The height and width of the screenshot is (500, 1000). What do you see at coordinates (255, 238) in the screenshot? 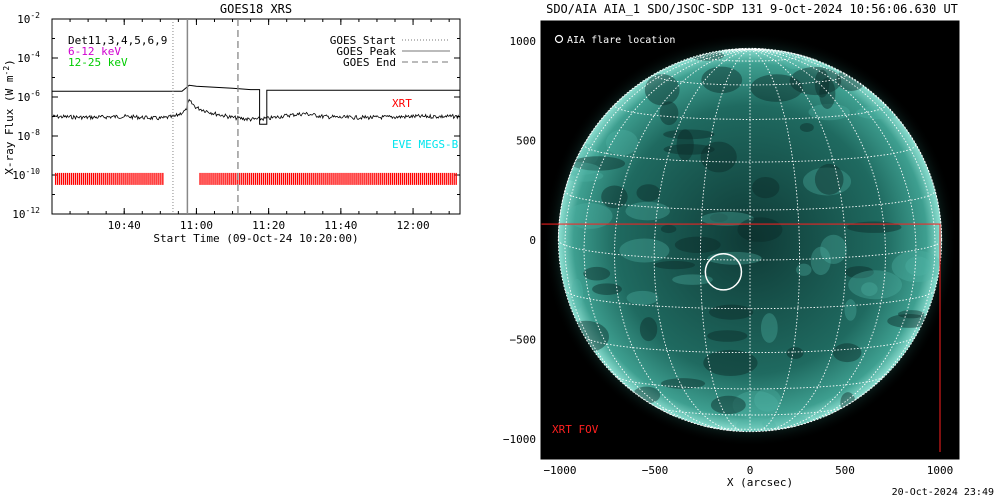
I see `goes-x-axis-label: Start Time (09-Oct-24 10:20:00)` at bounding box center [255, 238].